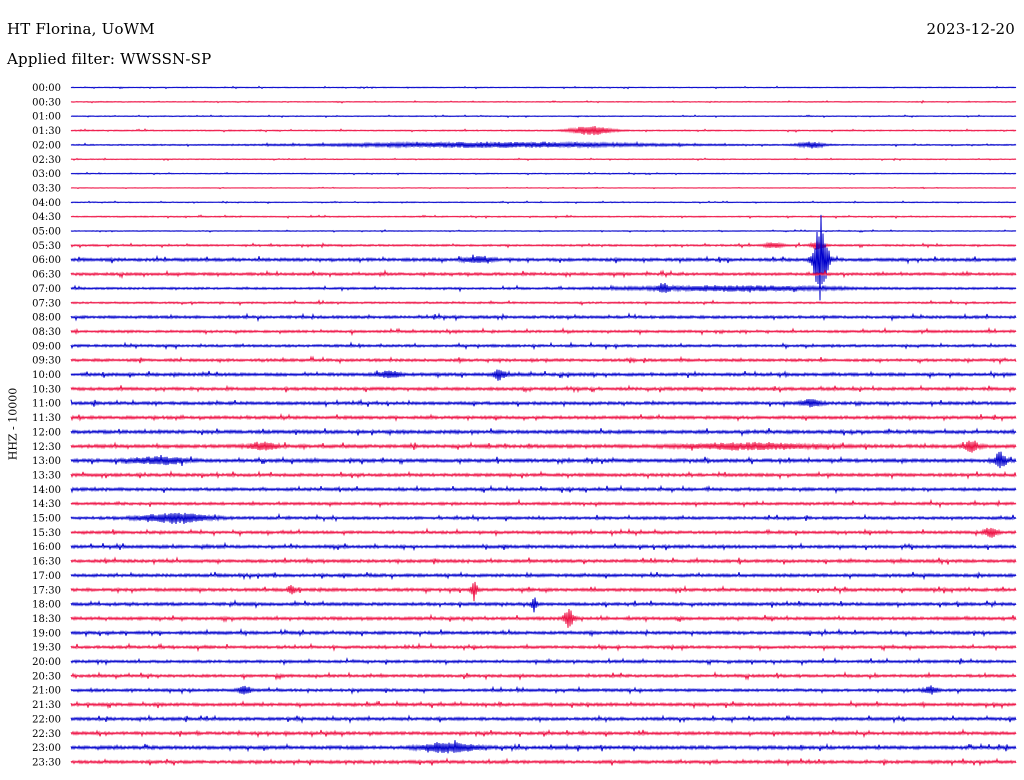 The image size is (1024, 780). What do you see at coordinates (46, 375) in the screenshot?
I see `row-time-label: 10:00` at bounding box center [46, 375].